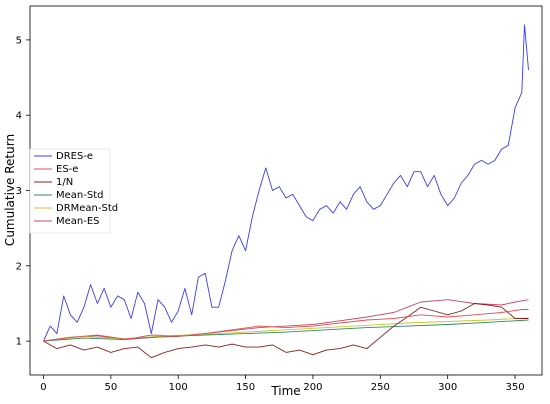 The width and height of the screenshot is (550, 404). I want to click on legend-label: Mean-Std, so click(79, 195).